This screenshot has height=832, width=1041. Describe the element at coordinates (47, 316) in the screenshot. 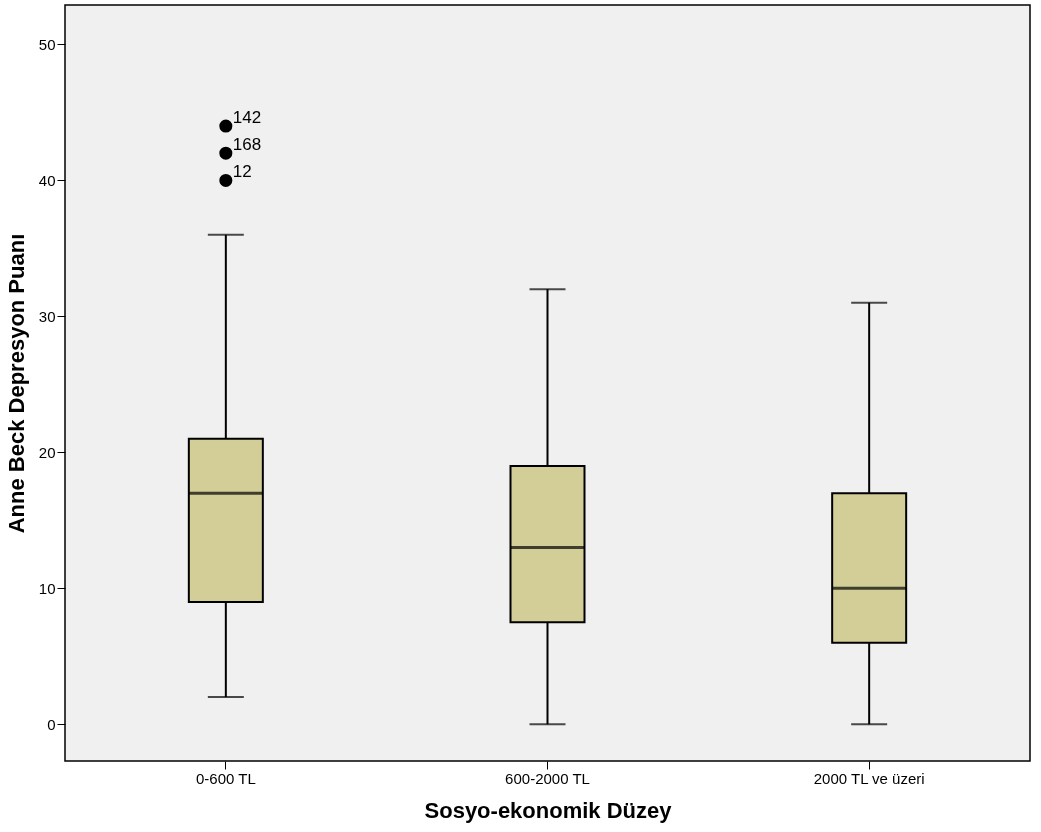

I see `y-tick-label: 30` at that location.